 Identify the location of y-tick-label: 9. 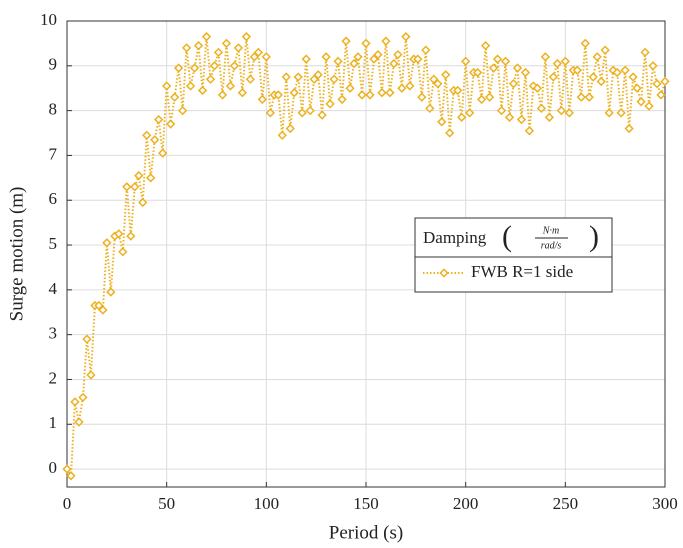
(53, 64).